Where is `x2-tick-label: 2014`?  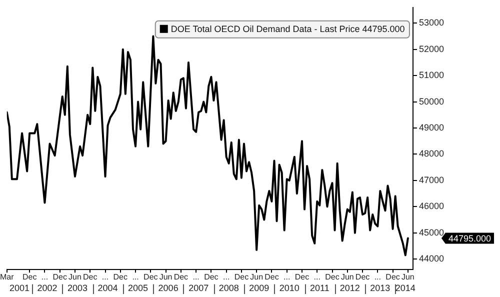
x2-tick-label: 2014 is located at coordinates (405, 288).